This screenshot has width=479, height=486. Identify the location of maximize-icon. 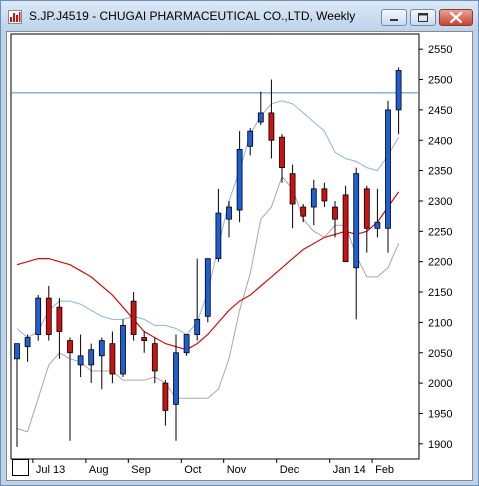
(423, 17).